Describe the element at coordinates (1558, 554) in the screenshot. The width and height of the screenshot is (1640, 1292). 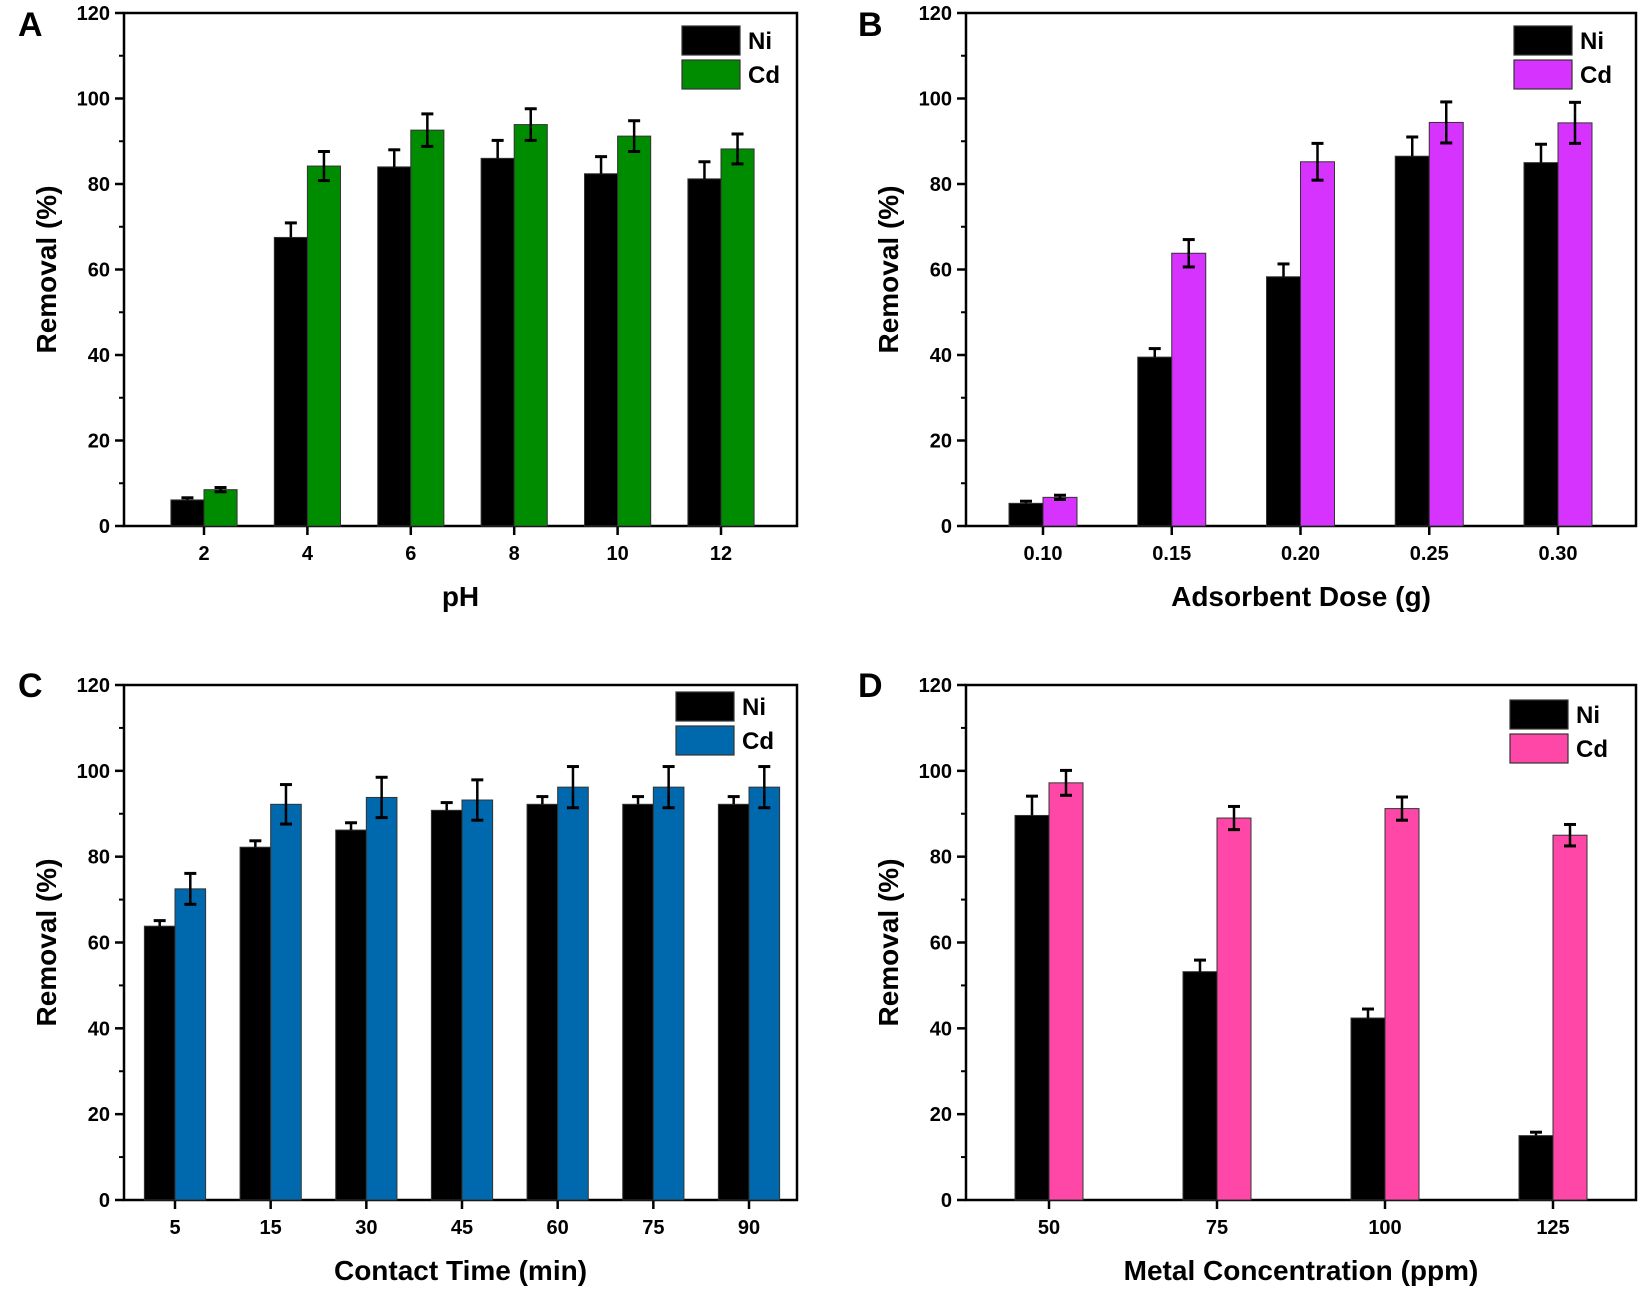
I see `x-tick-label: 0.30` at that location.